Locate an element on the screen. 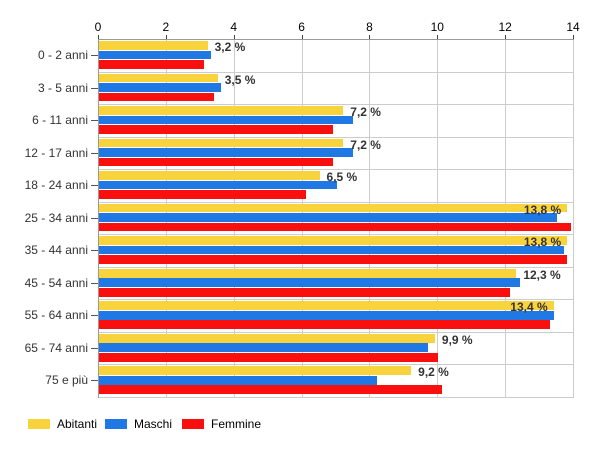 The image size is (600, 450). category-label: 3 - 5 anni is located at coordinates (62, 87).